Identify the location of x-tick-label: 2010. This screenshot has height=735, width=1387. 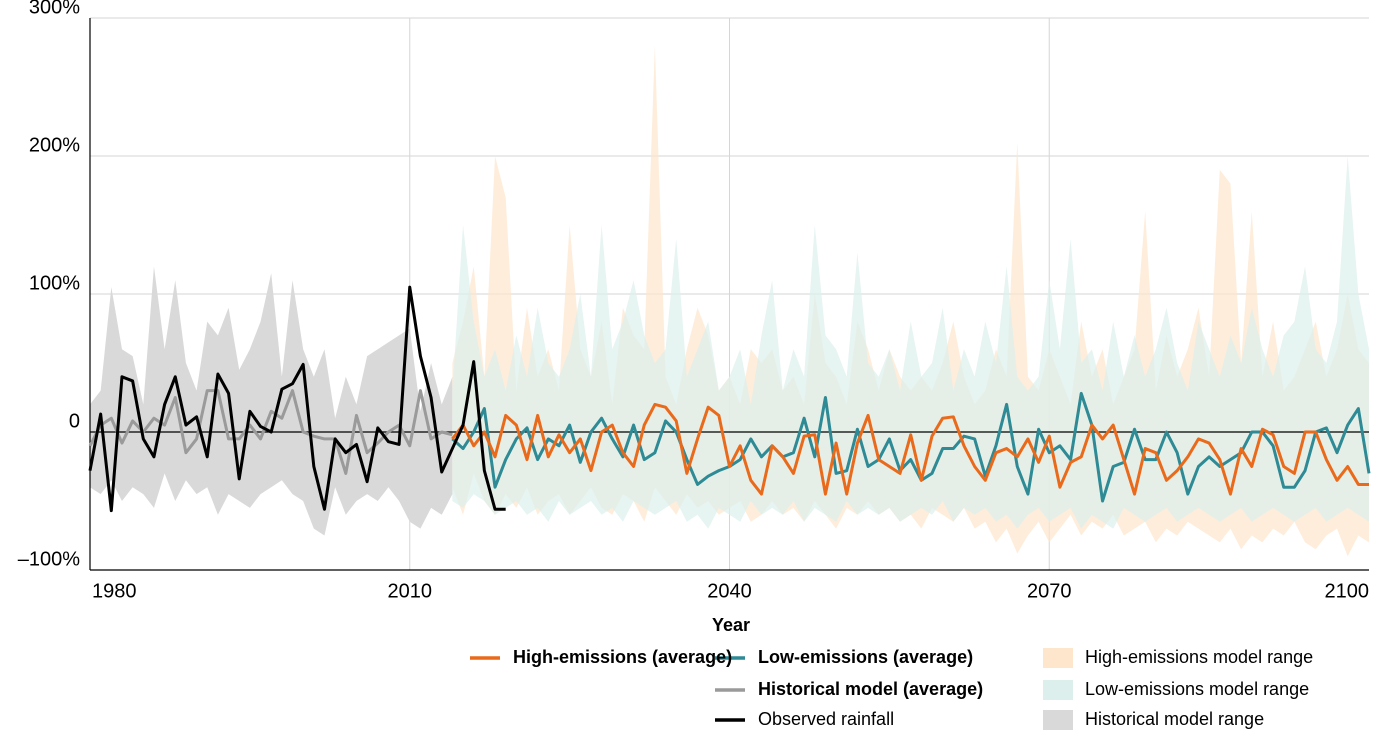
(410, 591).